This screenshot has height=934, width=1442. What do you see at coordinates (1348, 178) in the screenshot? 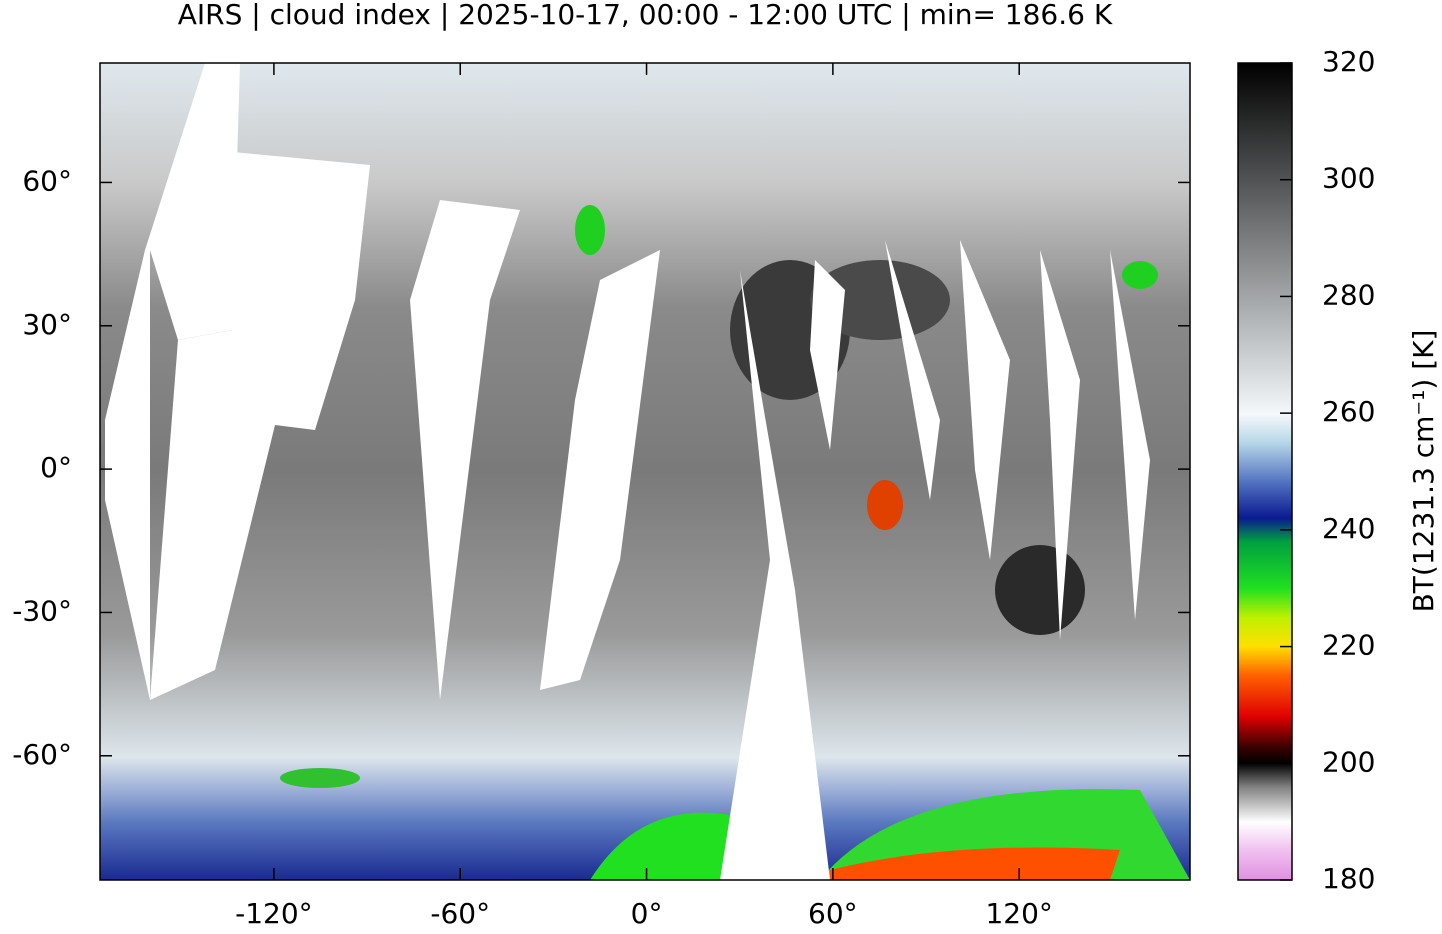
I see `colorbar-tick-label: 300` at bounding box center [1348, 178].